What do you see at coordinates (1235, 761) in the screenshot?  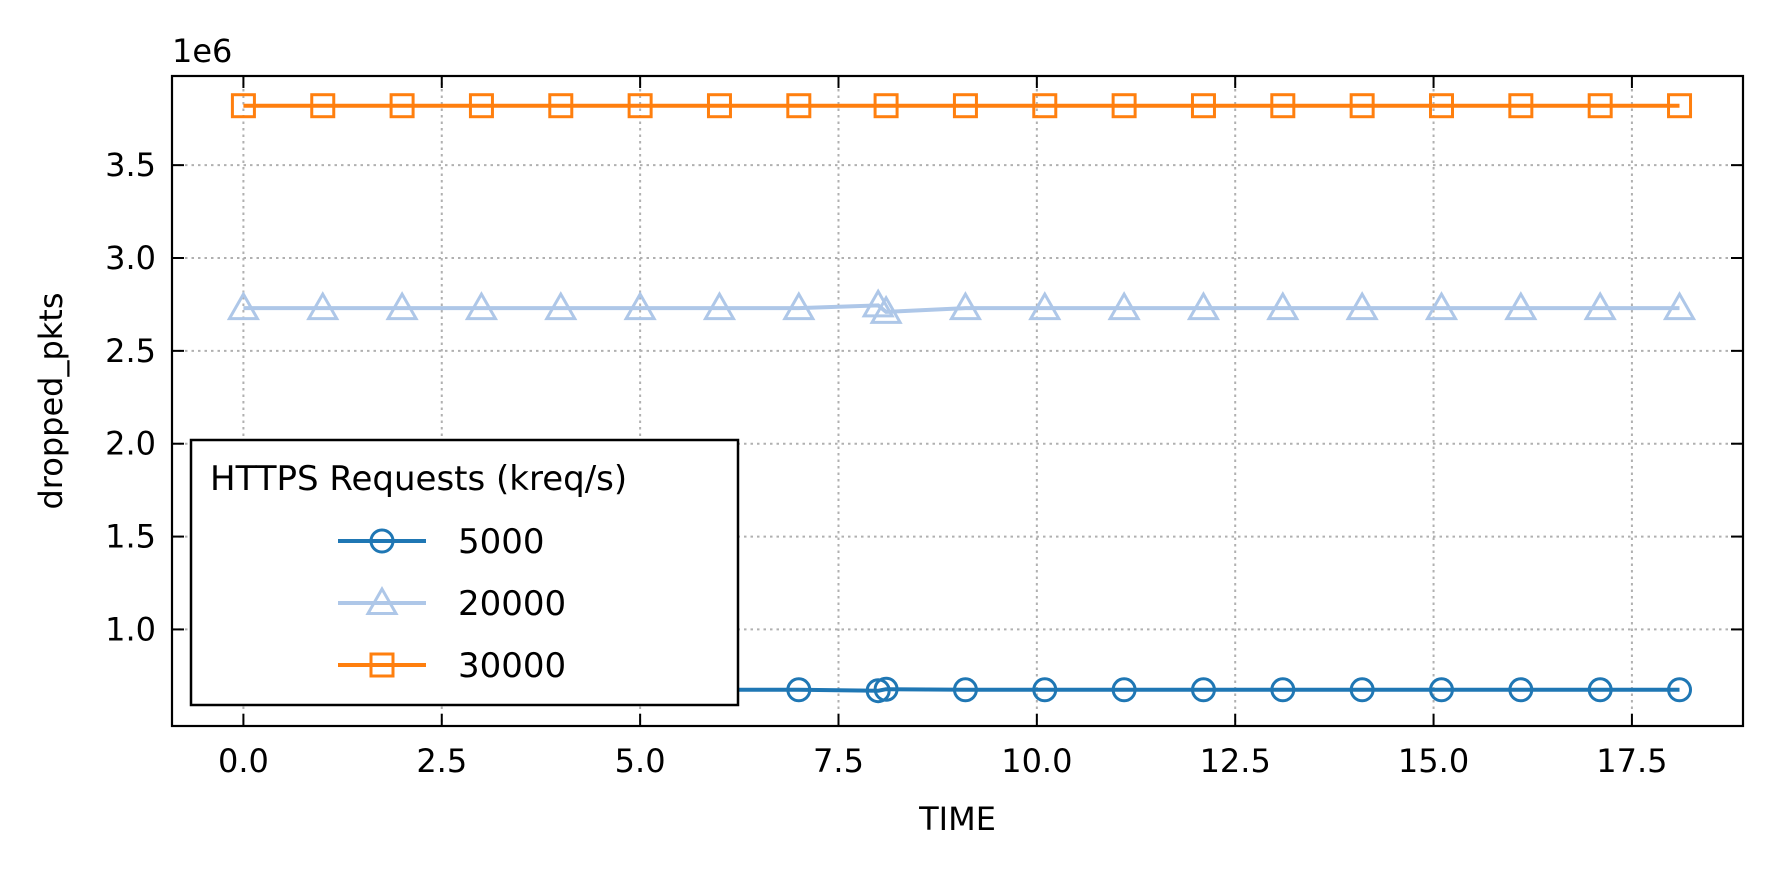 I see `x-tick-label: 12.5` at bounding box center [1235, 761].